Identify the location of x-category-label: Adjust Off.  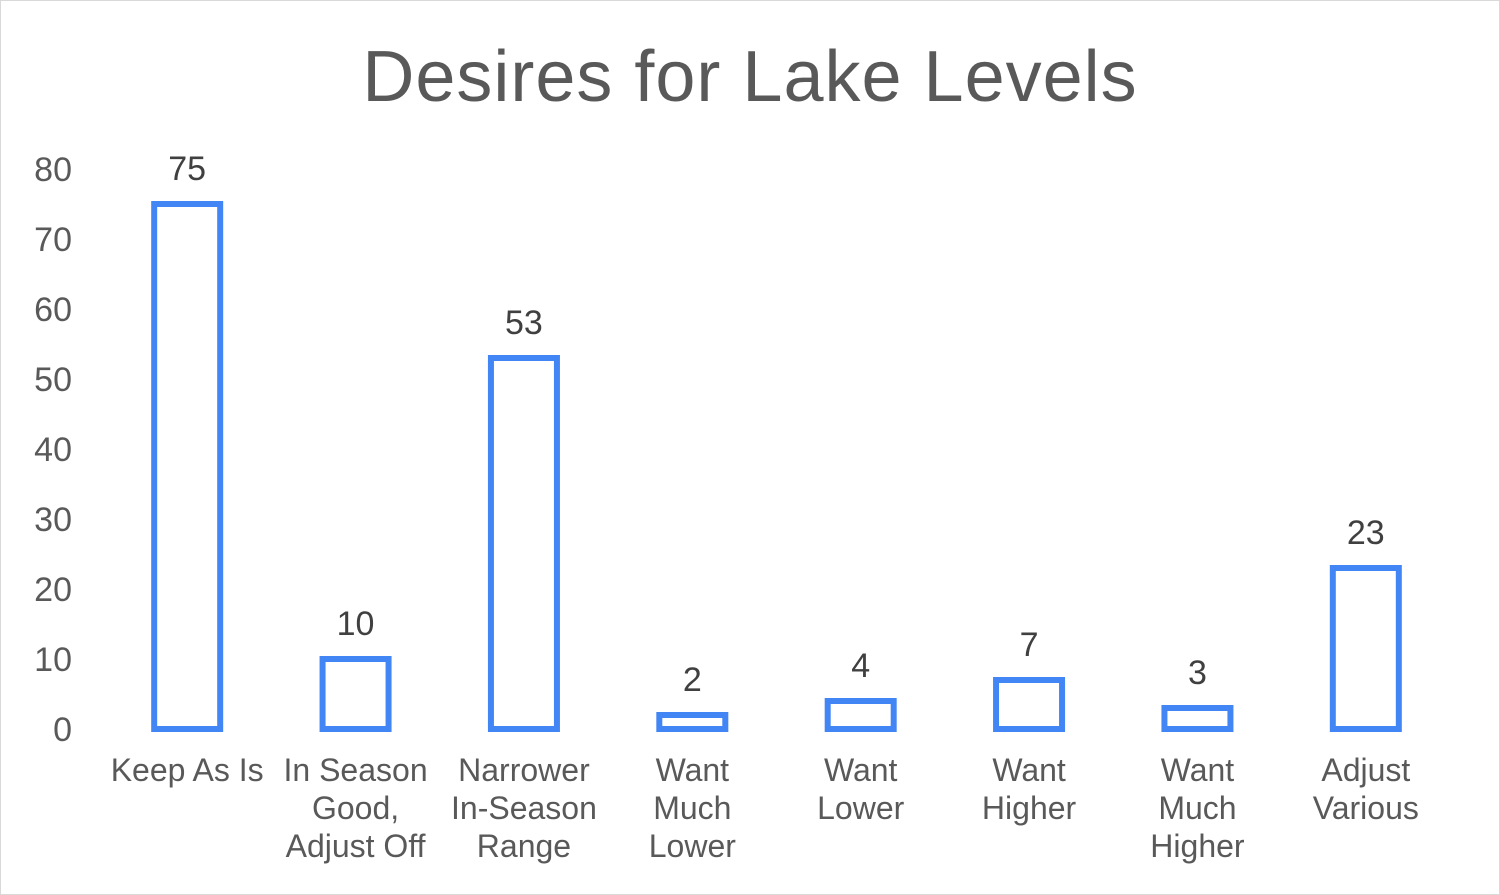
(356, 846).